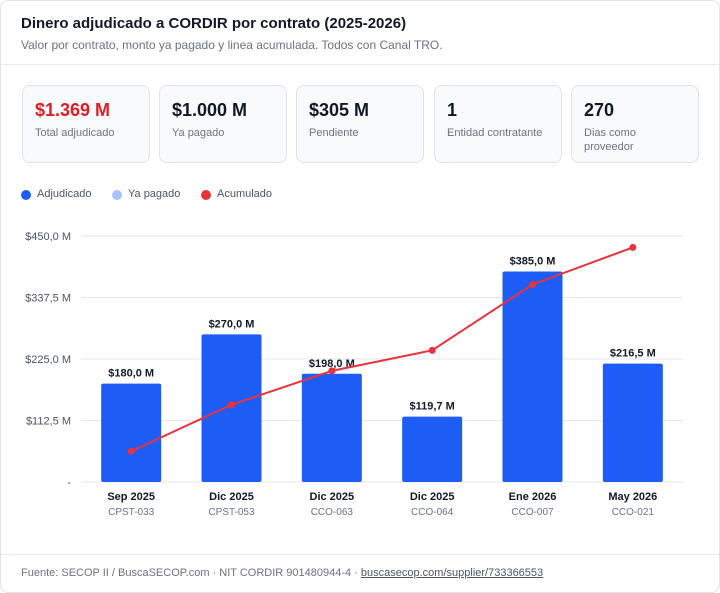  I want to click on legend-swatch-acumulado, so click(206, 195).